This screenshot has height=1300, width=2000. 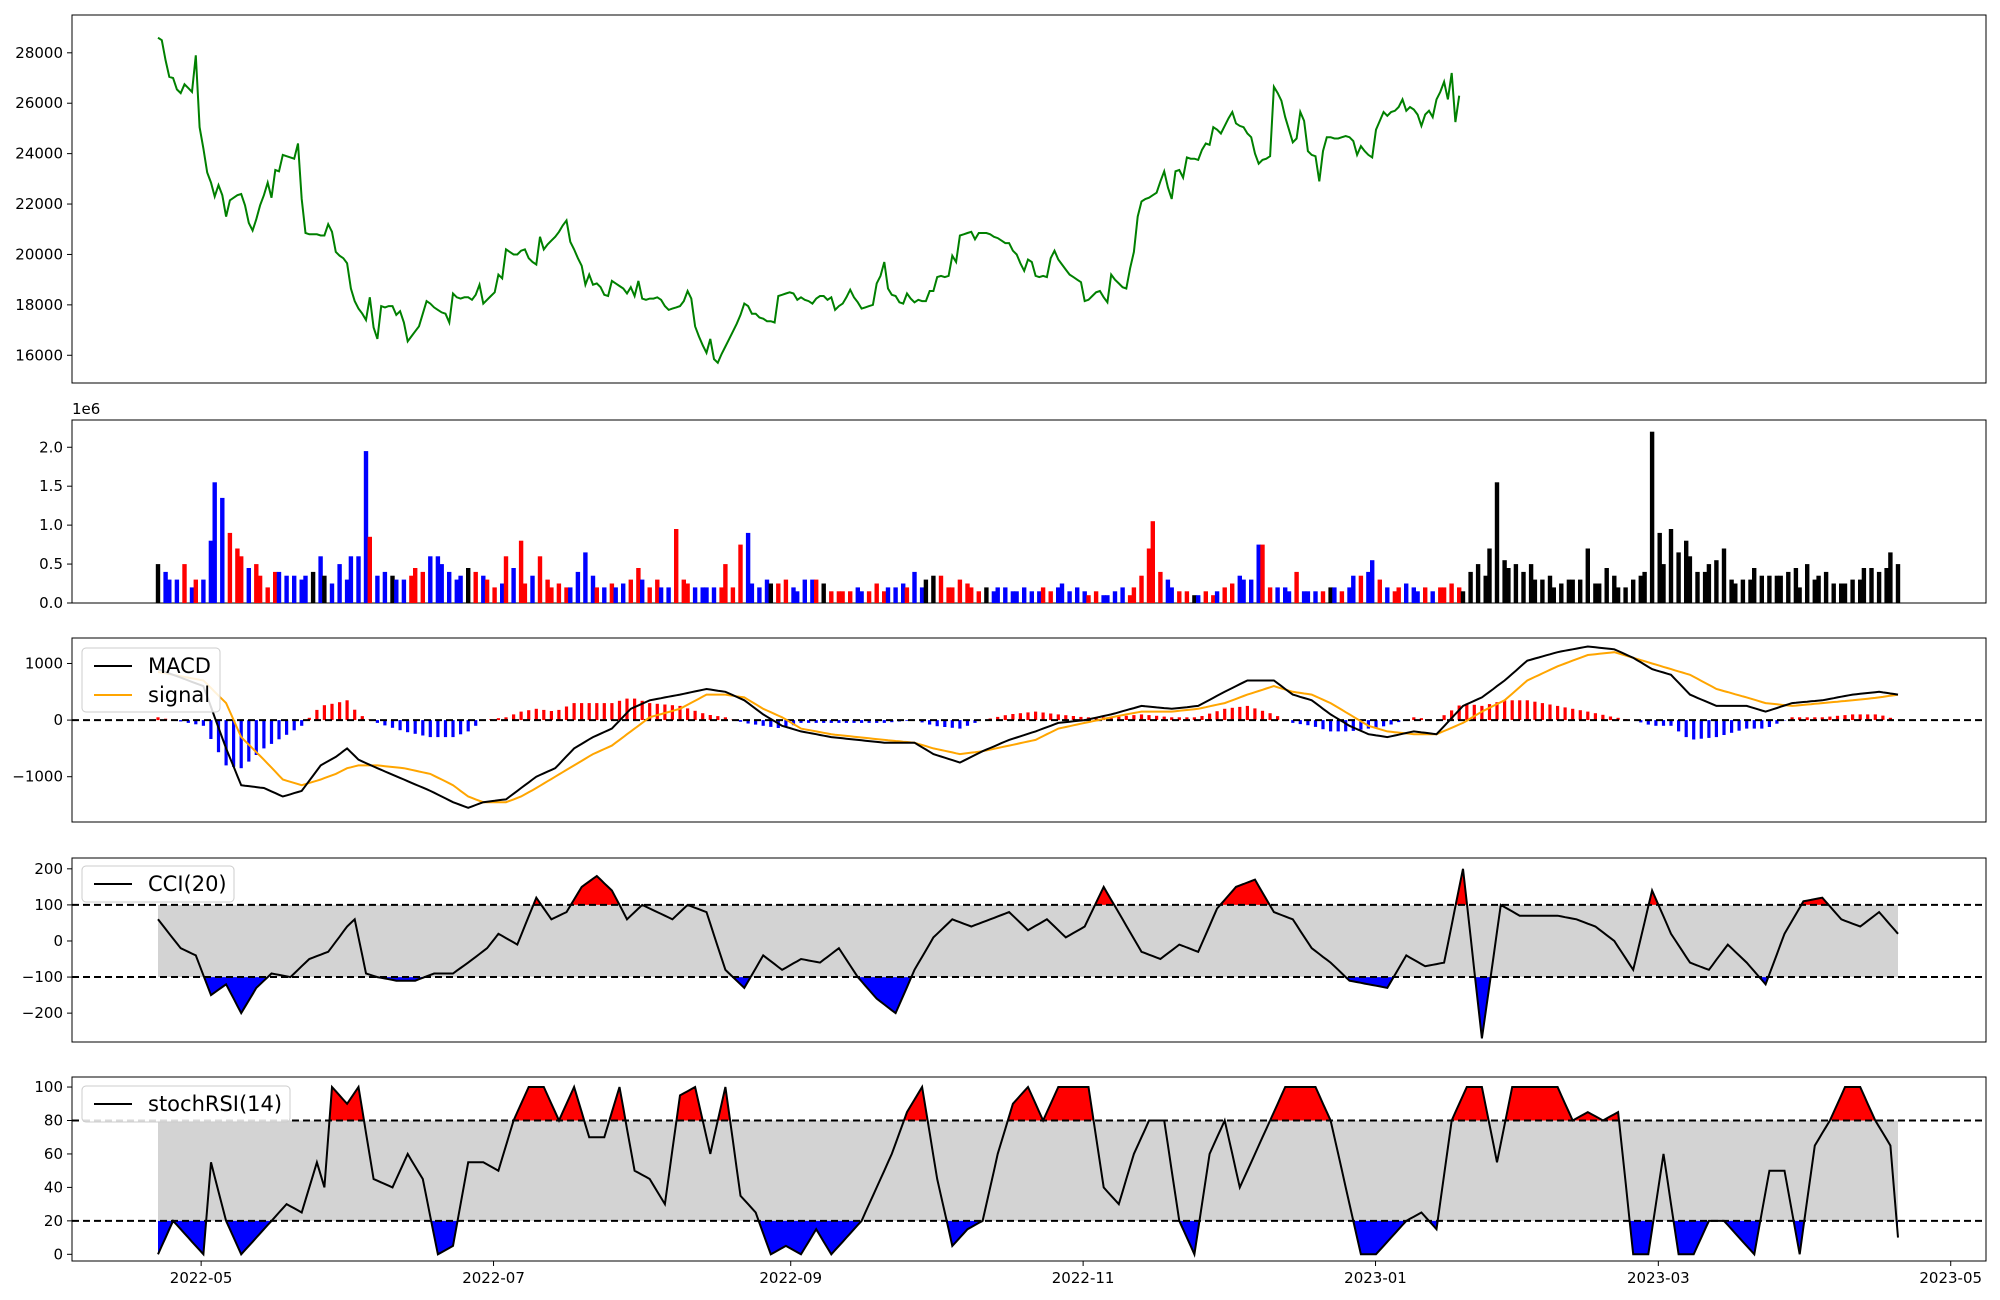 I want to click on y-tick-label: 40, so click(x=53, y=1187).